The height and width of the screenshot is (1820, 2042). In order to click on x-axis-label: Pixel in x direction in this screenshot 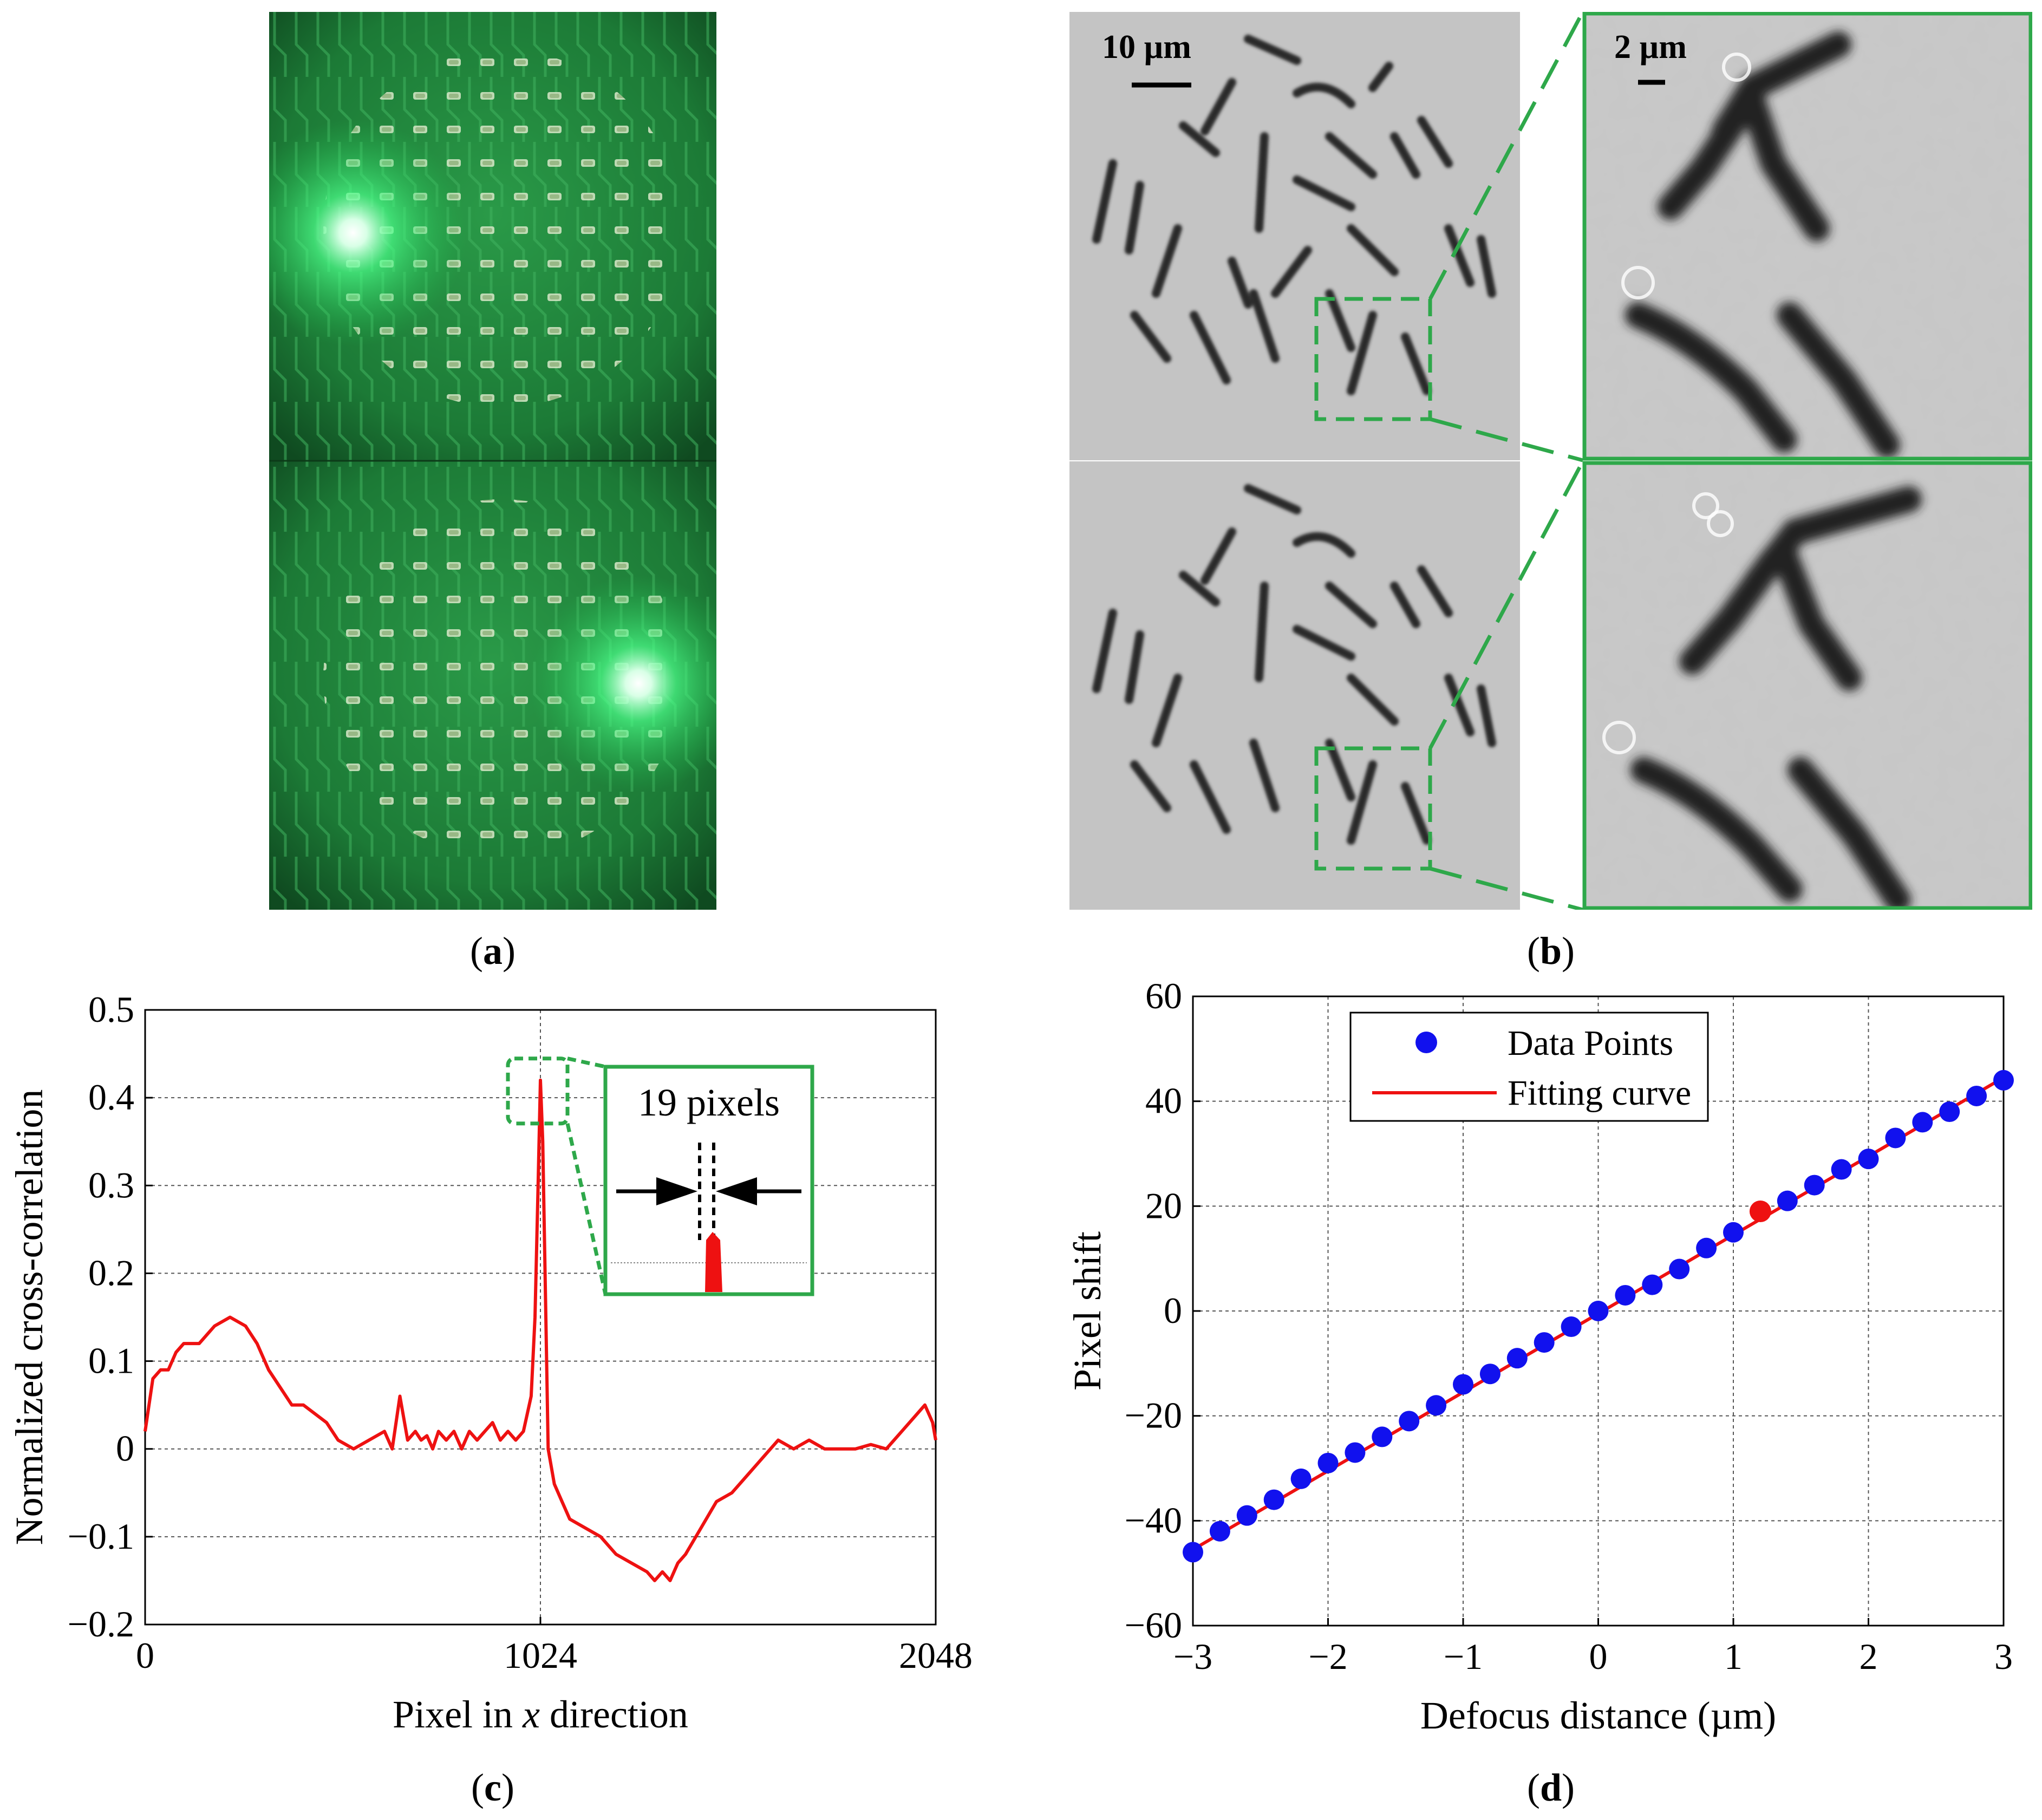, I will do `click(540, 1714)`.